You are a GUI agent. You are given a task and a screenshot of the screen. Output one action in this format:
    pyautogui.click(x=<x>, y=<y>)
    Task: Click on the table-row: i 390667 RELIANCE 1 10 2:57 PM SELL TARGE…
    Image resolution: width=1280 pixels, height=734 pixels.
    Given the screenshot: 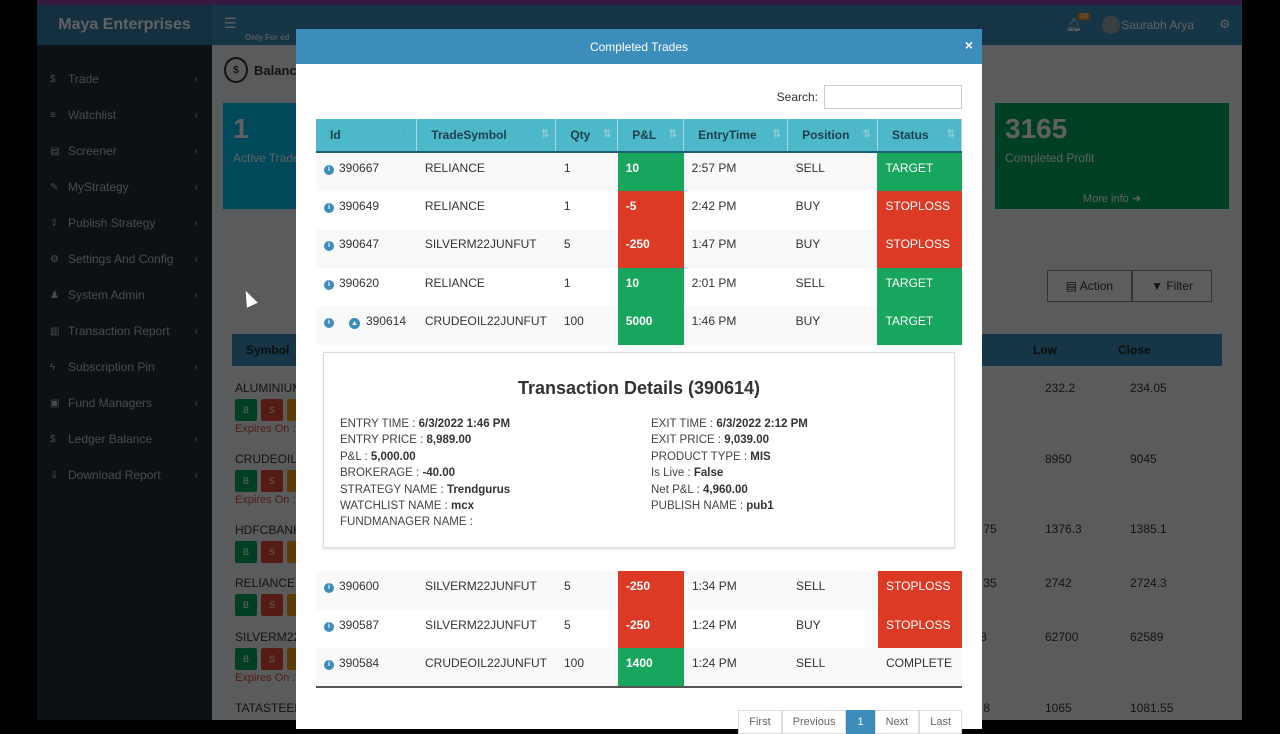 What is the action you would take?
    pyautogui.click(x=639, y=171)
    